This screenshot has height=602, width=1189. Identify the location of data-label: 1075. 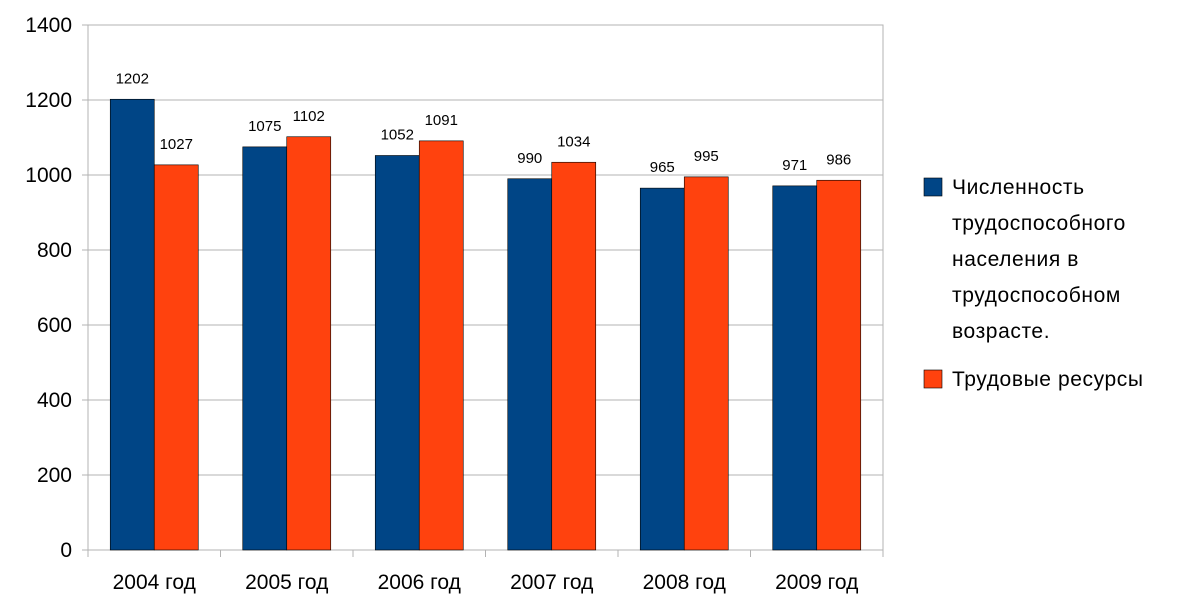
(264, 126).